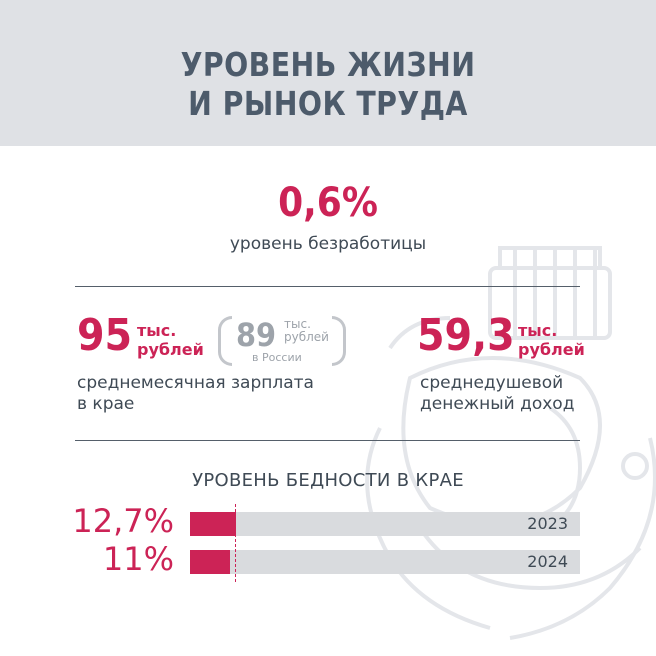 The height and width of the screenshot is (656, 656). Describe the element at coordinates (157, 330) in the screenshot. I see `salary-unit-line1: тыс.` at that location.